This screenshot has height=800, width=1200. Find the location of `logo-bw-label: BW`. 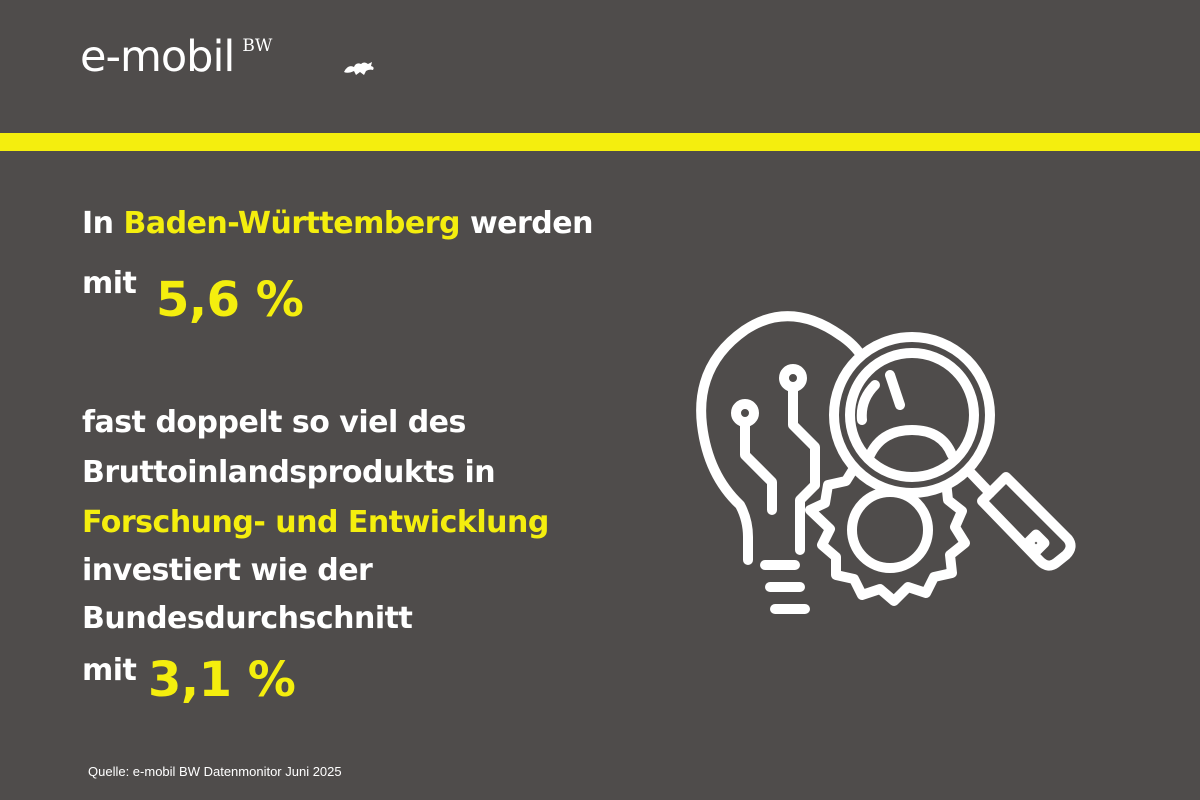

logo-bw-label: BW is located at coordinates (257, 46).